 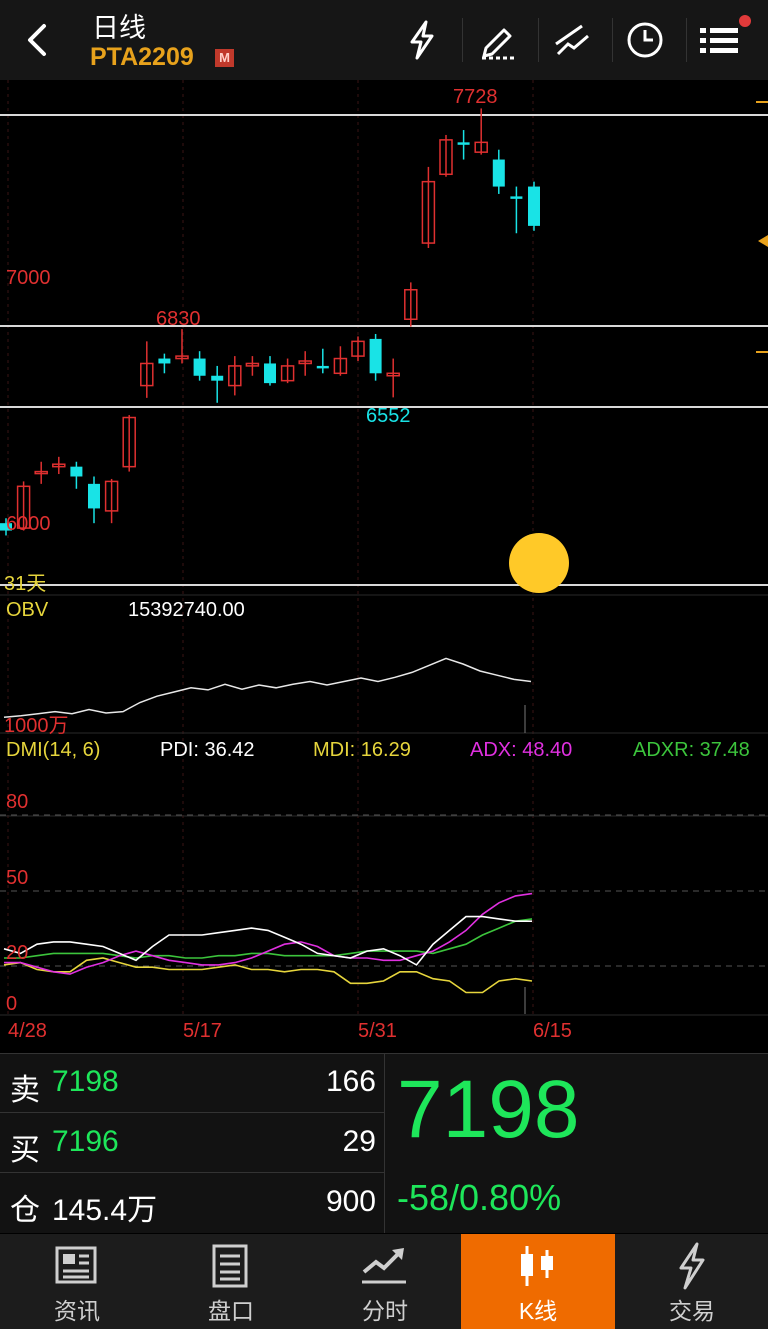 What do you see at coordinates (384, 1266) in the screenshot?
I see `intraday-trend-icon` at bounding box center [384, 1266].